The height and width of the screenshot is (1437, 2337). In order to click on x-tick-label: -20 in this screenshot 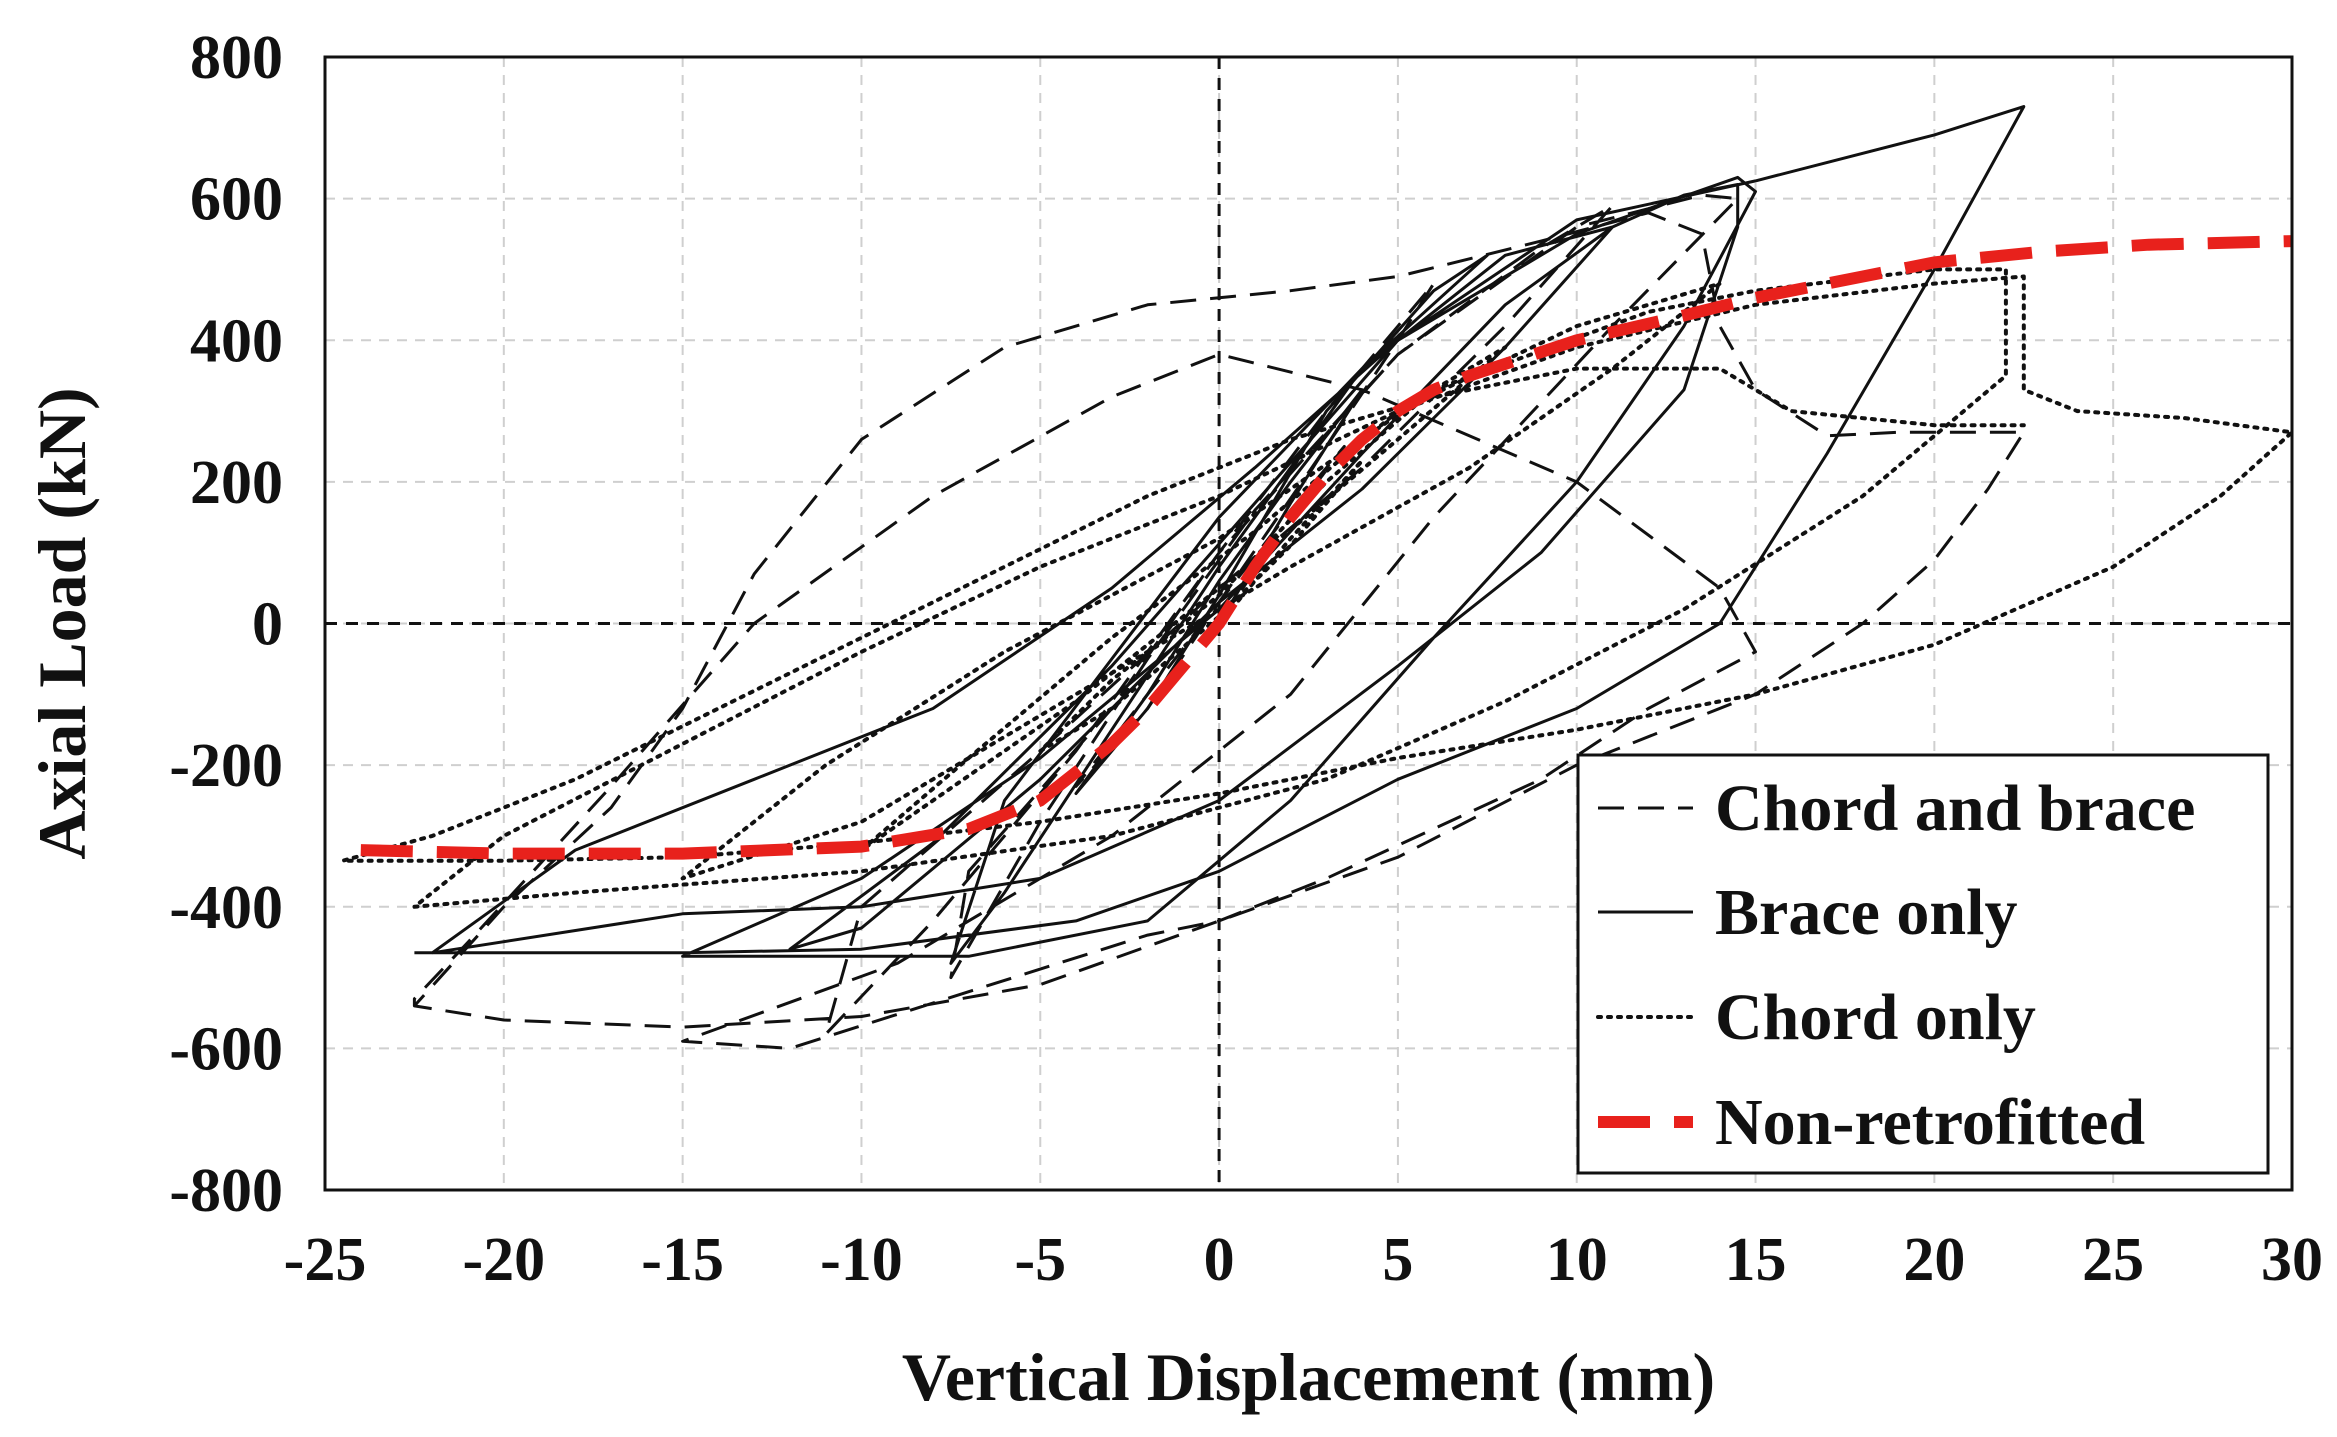, I will do `click(503, 1260)`.